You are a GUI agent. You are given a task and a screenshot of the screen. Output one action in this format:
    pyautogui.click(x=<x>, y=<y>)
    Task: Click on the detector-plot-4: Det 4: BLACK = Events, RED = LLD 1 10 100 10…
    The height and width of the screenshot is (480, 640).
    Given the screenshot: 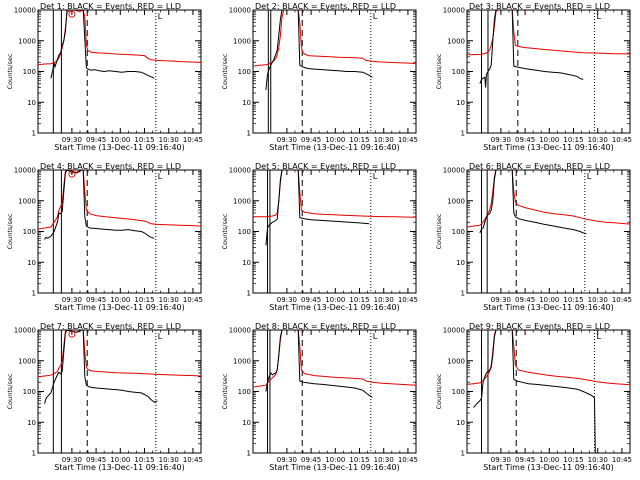 What is the action you would take?
    pyautogui.click(x=104, y=237)
    